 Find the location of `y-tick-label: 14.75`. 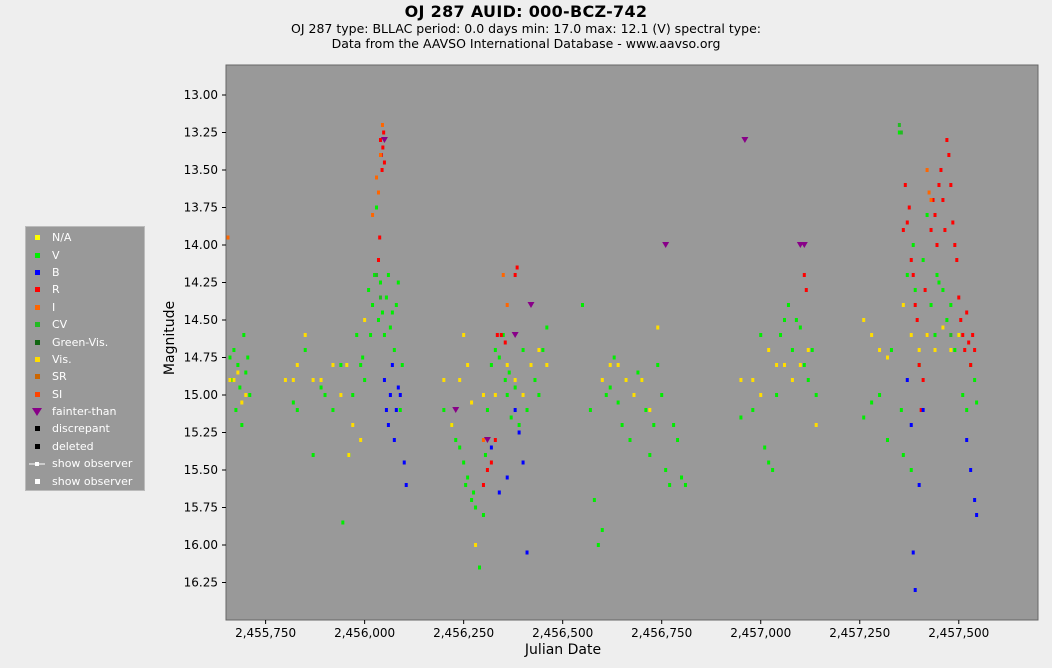

y-tick-label: 14.75 is located at coordinates (201, 358).